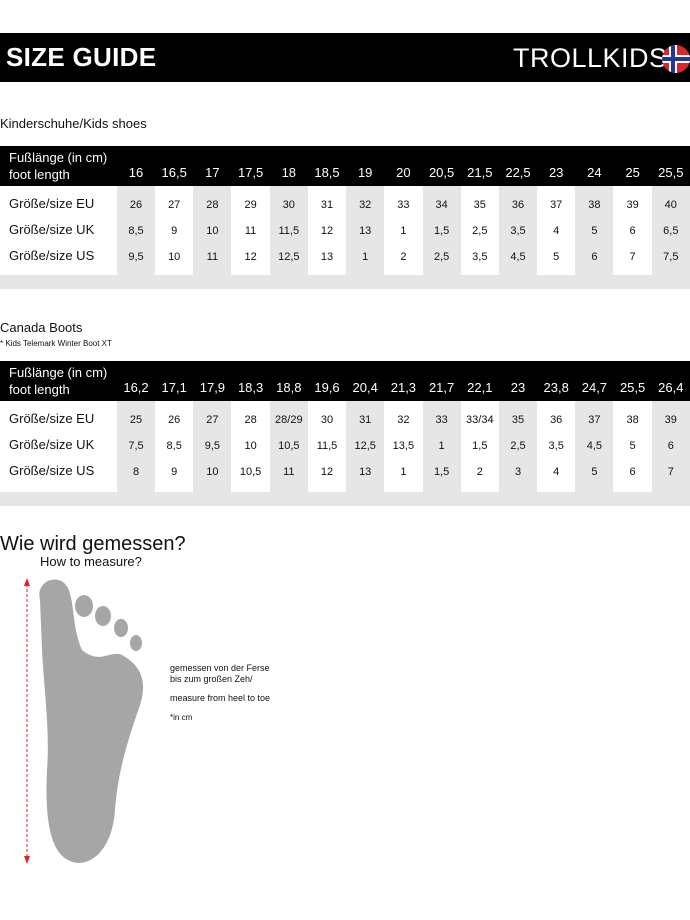 The width and height of the screenshot is (690, 920). What do you see at coordinates (365, 172) in the screenshot?
I see `foot-length-value: 19` at bounding box center [365, 172].